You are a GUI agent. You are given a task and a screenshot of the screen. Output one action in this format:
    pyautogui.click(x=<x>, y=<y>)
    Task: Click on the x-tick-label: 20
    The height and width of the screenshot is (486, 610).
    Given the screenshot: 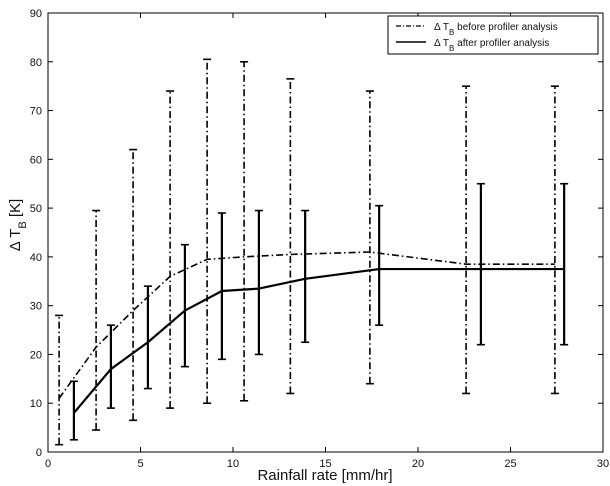 What is the action you would take?
    pyautogui.click(x=418, y=464)
    